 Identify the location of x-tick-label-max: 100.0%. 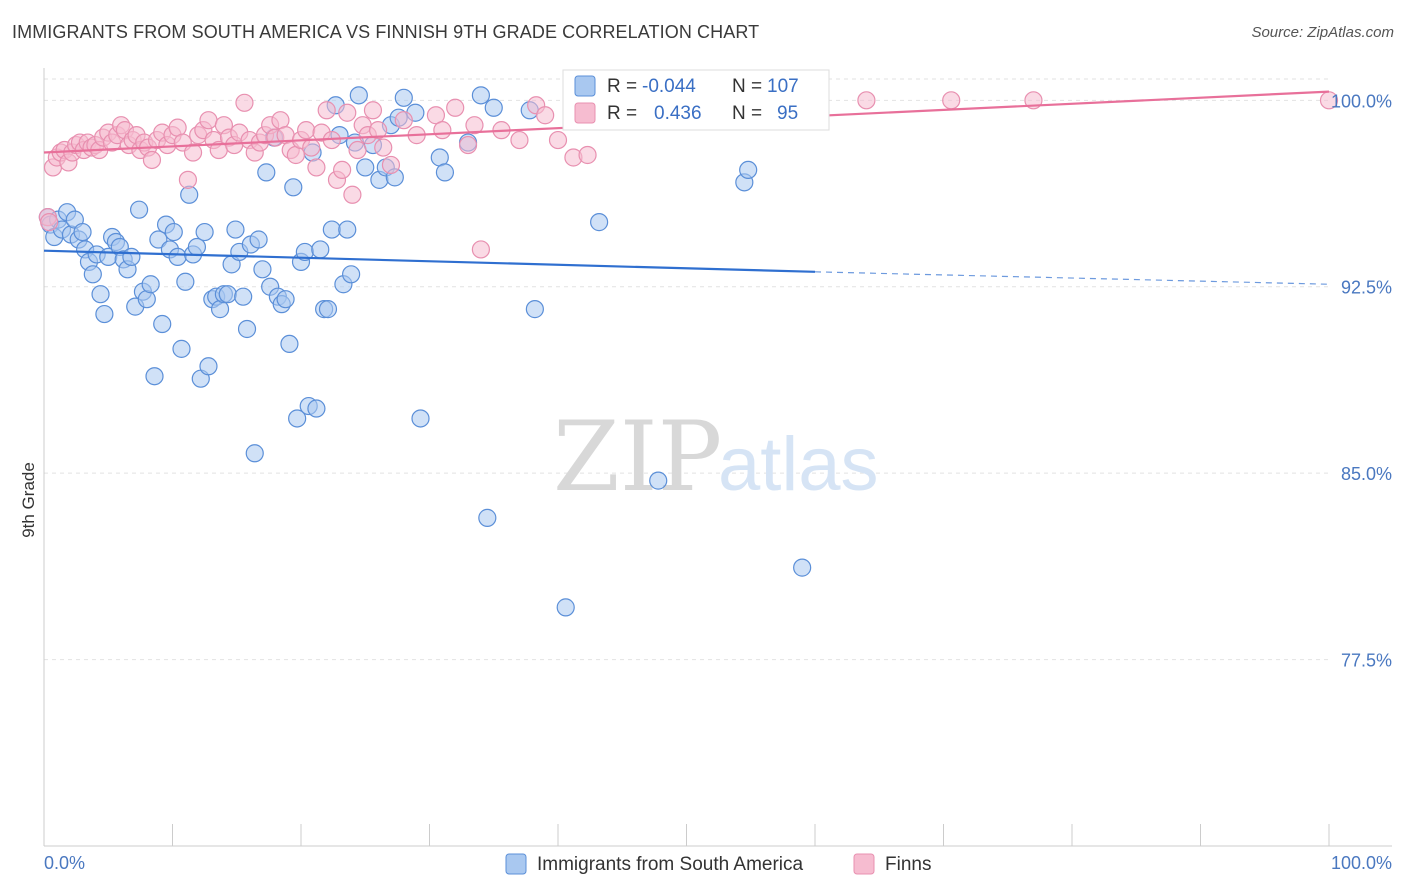
(1361, 863).